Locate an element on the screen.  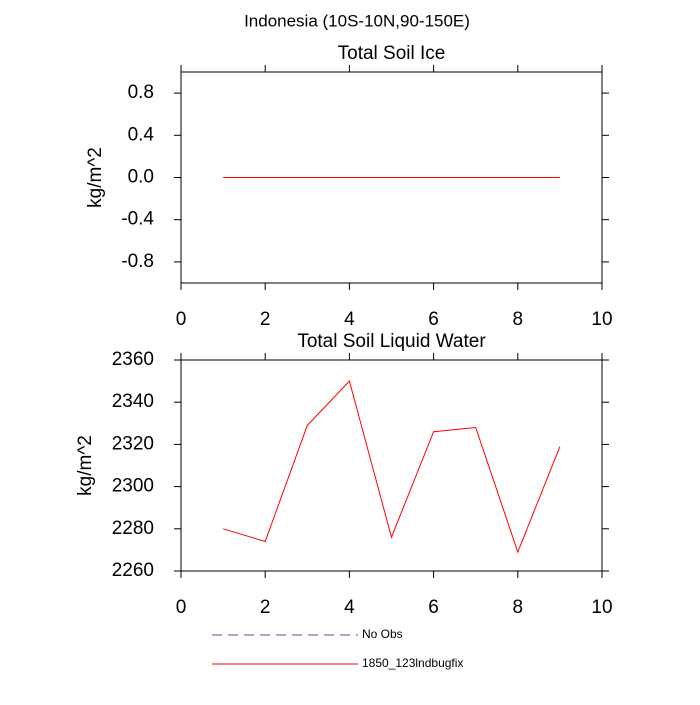
y-tick-label: 0.8 is located at coordinates (141, 92).